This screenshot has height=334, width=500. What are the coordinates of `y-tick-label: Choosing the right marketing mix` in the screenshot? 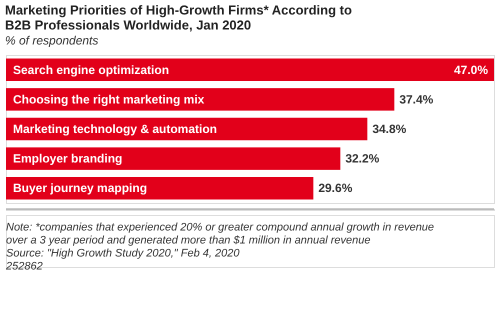 It's located at (109, 99).